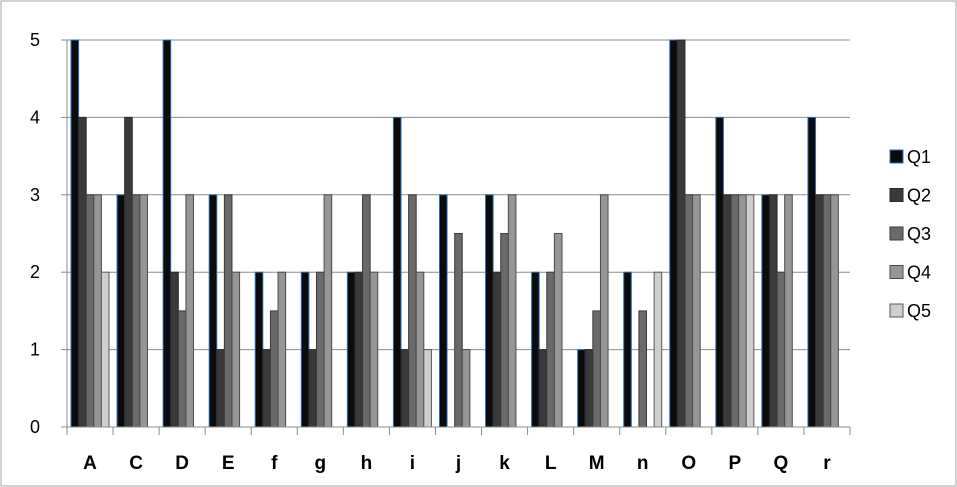  What do you see at coordinates (35, 427) in the screenshot?
I see `y-tick-label: 0` at bounding box center [35, 427].